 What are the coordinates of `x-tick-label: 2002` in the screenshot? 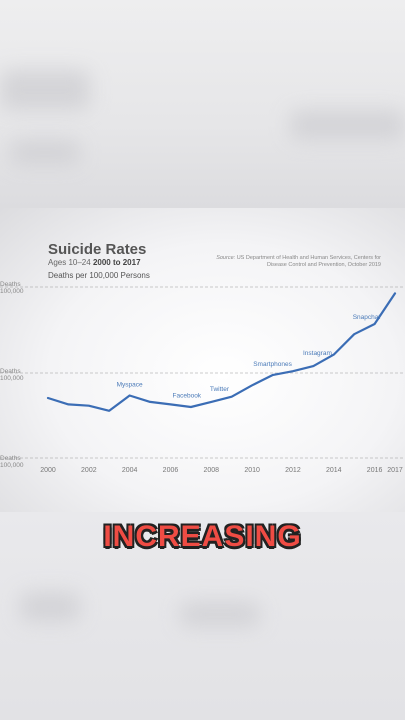 It's located at (89, 470).